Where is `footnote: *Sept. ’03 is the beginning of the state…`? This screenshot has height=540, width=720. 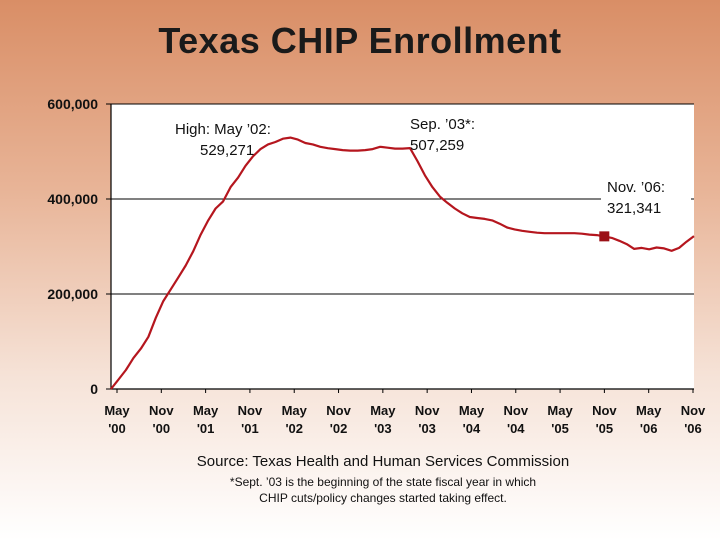 footnote: *Sept. ’03 is the beginning of the state… is located at coordinates (360, 490).